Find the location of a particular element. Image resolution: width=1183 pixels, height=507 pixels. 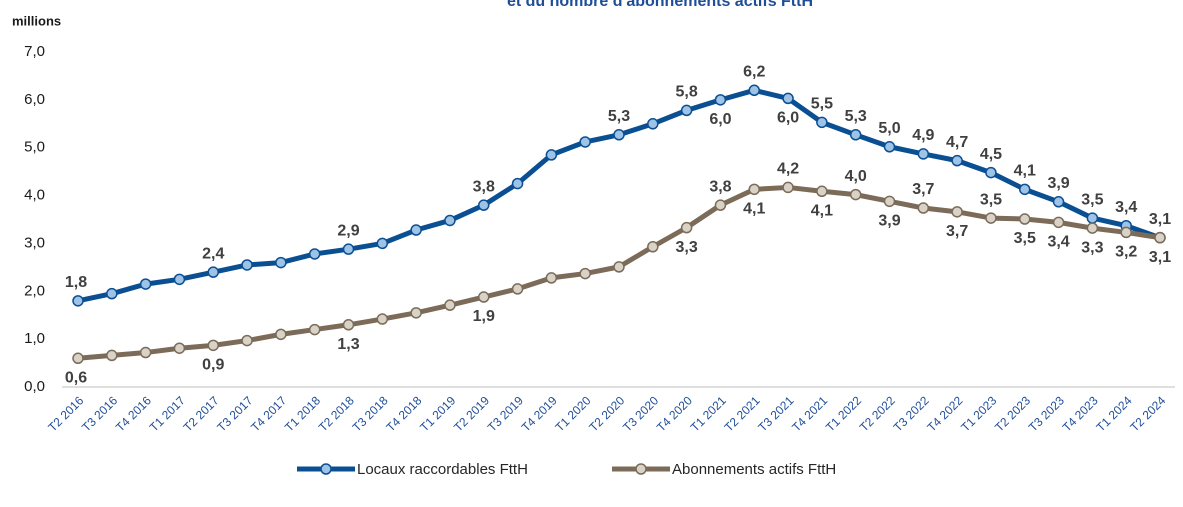

data-label: 3,7 is located at coordinates (923, 189).